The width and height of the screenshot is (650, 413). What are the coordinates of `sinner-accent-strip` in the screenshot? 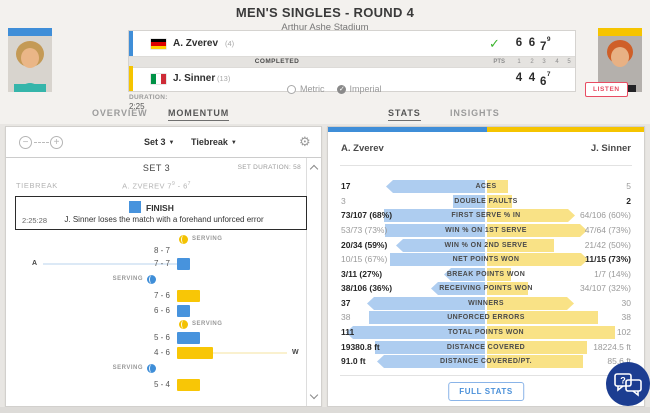 It's located at (131, 78).